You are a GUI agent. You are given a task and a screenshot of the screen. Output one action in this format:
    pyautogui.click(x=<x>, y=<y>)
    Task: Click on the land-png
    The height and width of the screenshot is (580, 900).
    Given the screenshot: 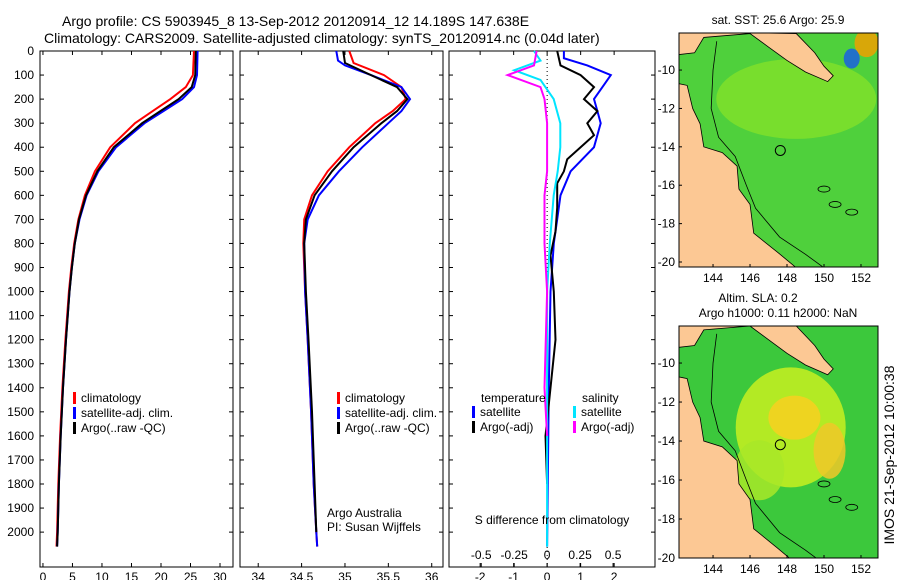 What is the action you would take?
    pyautogui.click(x=756, y=351)
    